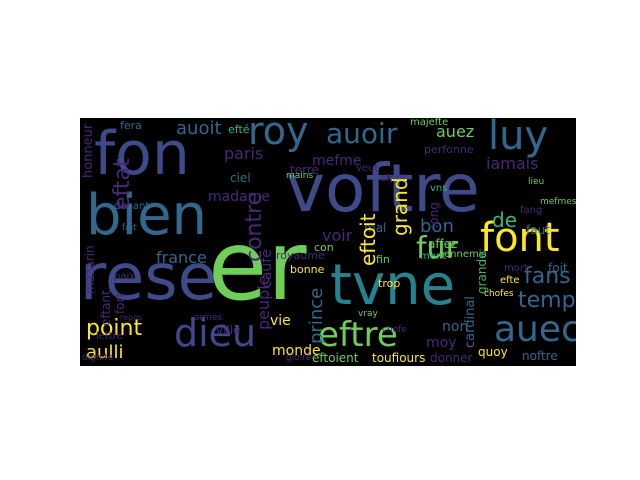 The height and width of the screenshot is (480, 640). What do you see at coordinates (131, 125) in the screenshot?
I see `word-fera: fera` at bounding box center [131, 125].